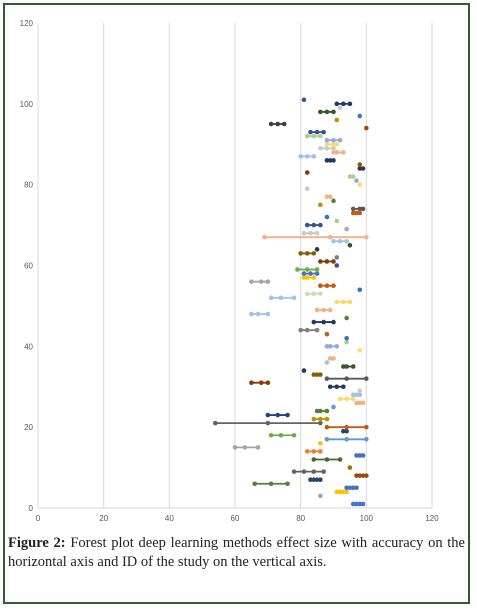 The height and width of the screenshot is (611, 477). What do you see at coordinates (300, 518) in the screenshot?
I see `x-tick-label: 80` at bounding box center [300, 518].